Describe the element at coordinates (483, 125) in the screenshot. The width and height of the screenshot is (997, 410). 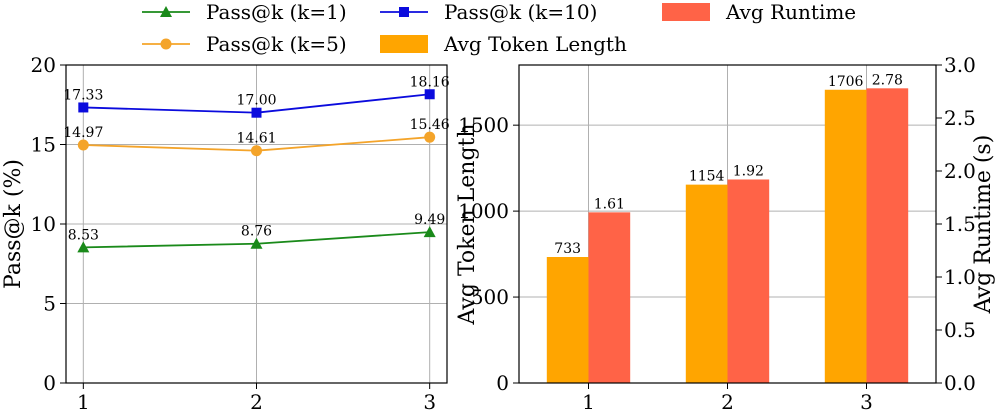
I see `left-y-tick-label: 1500` at that location.